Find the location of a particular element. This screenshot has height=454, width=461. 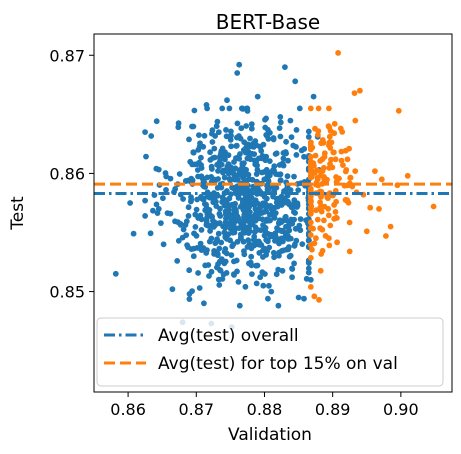

x-tick-label: 0.88 is located at coordinates (265, 409).